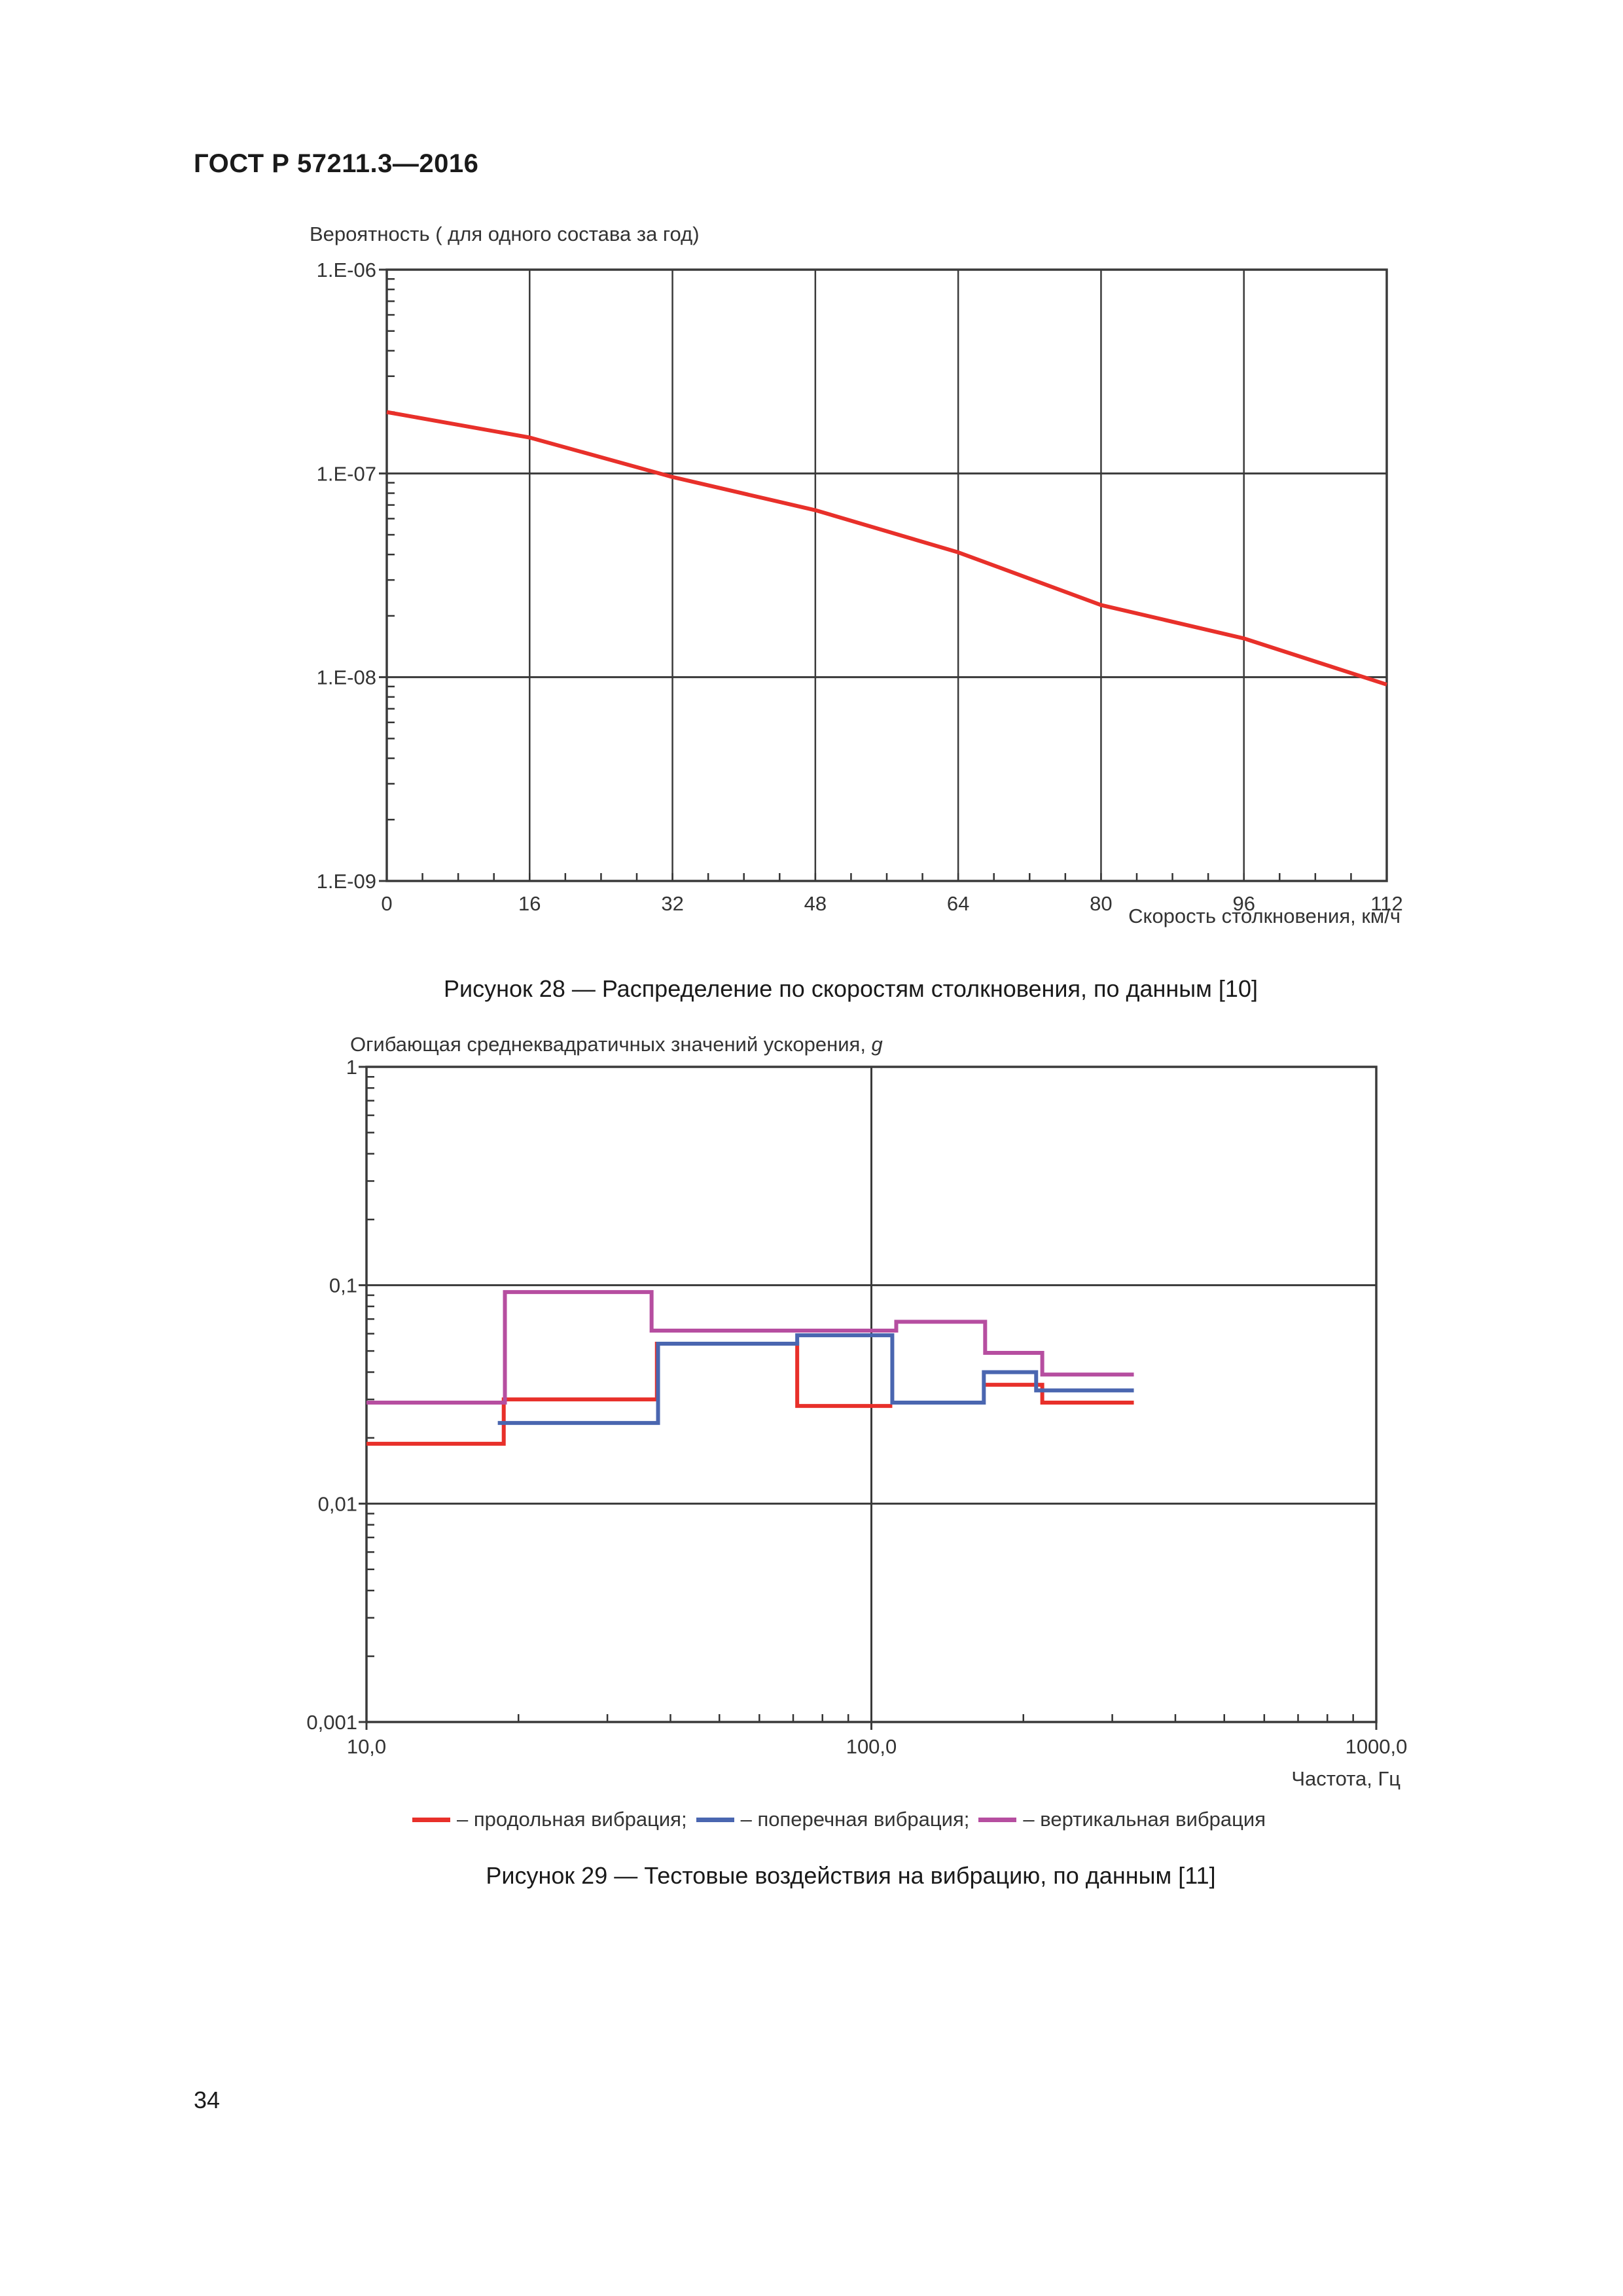  What do you see at coordinates (337, 1503) in the screenshot?
I see `fig29-y-tick-label: 0,01` at bounding box center [337, 1503].